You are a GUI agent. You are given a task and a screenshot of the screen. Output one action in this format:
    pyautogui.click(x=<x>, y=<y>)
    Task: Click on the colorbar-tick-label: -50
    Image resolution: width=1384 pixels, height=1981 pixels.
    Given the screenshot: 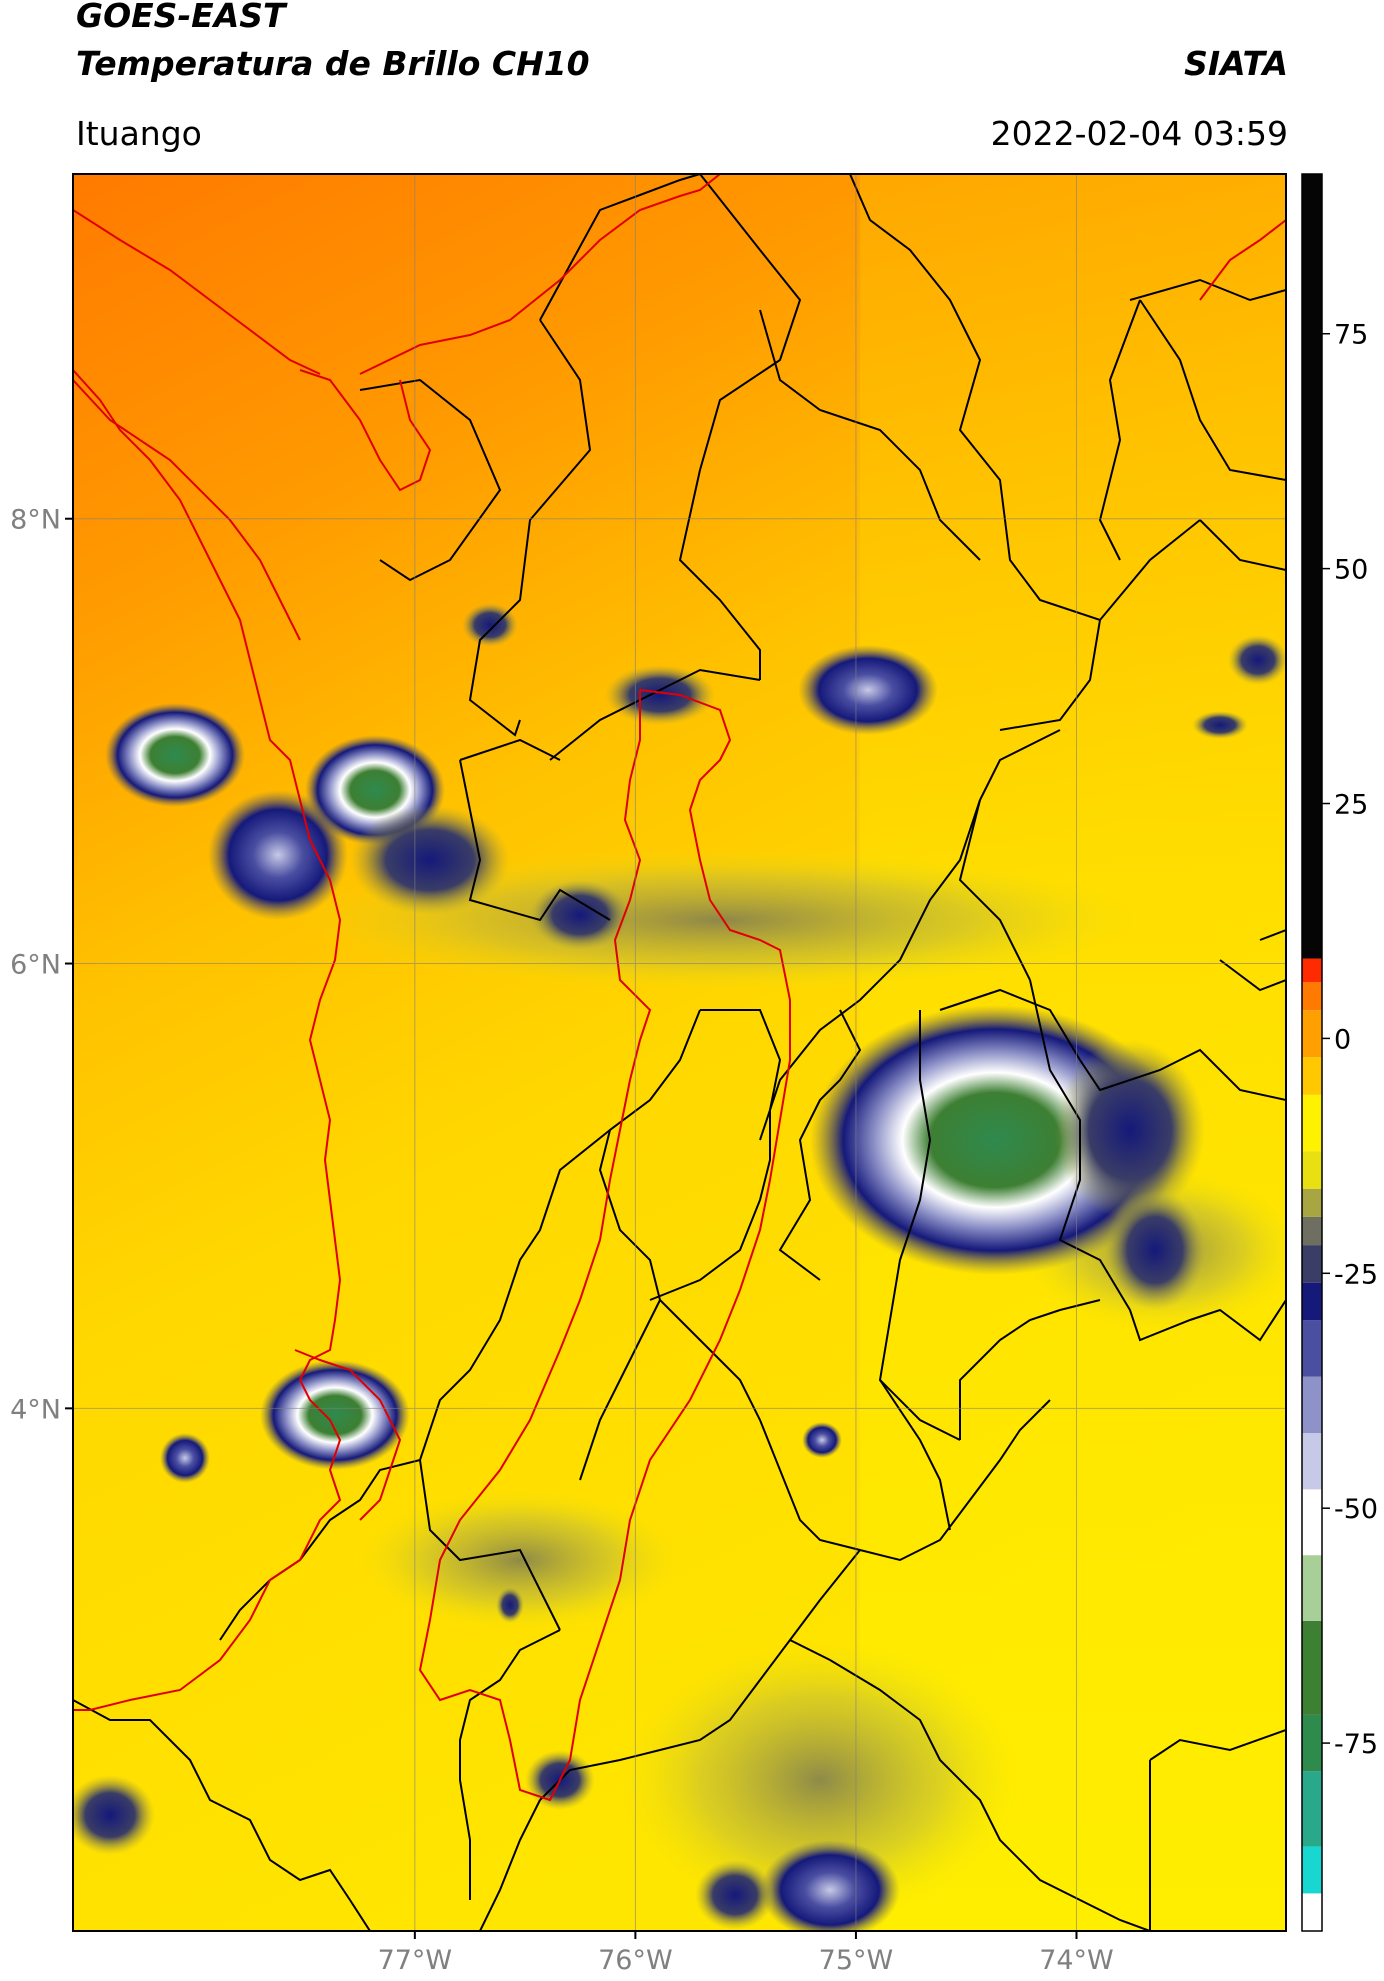 What is the action you would take?
    pyautogui.click(x=1356, y=1509)
    